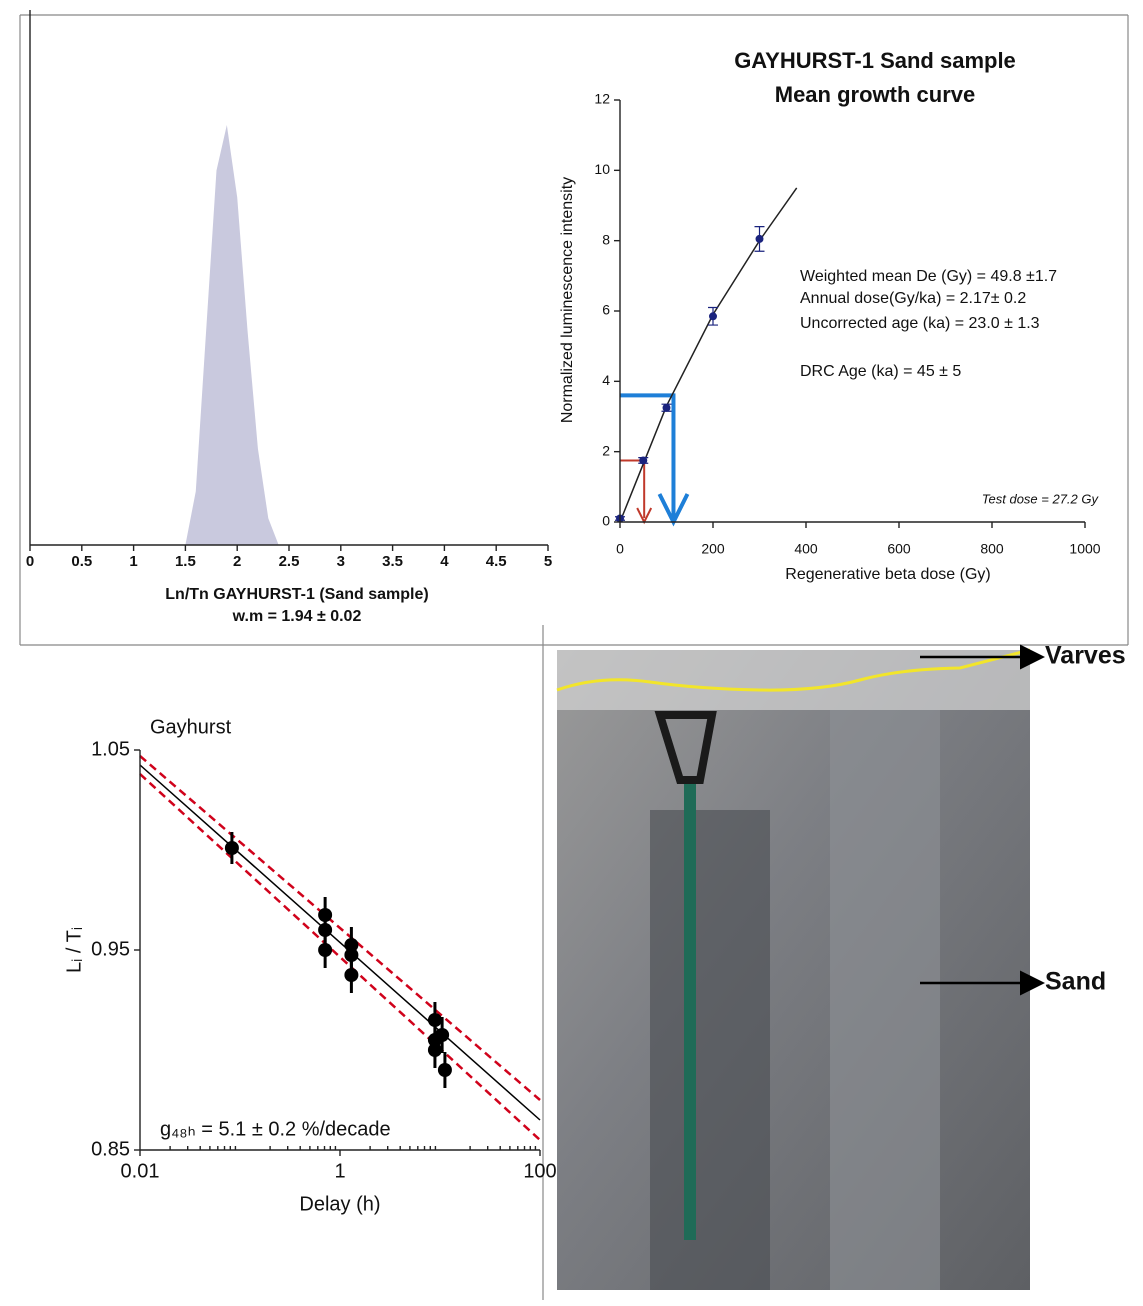 This screenshot has width=1143, height=1306. I want to click on annotation: Weighted mean De (Gy) = 49.8 ±1.7, so click(928, 276).